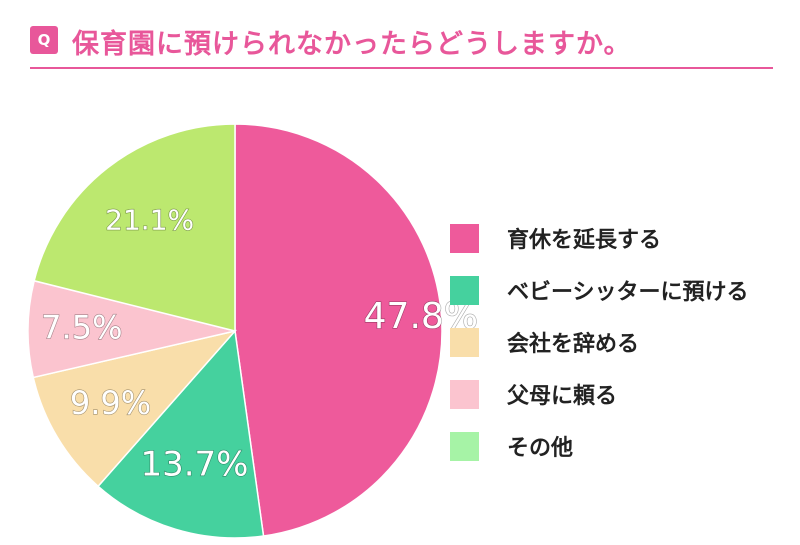 The width and height of the screenshot is (800, 545). I want to click on slice-quit-job, so click(135, 408).